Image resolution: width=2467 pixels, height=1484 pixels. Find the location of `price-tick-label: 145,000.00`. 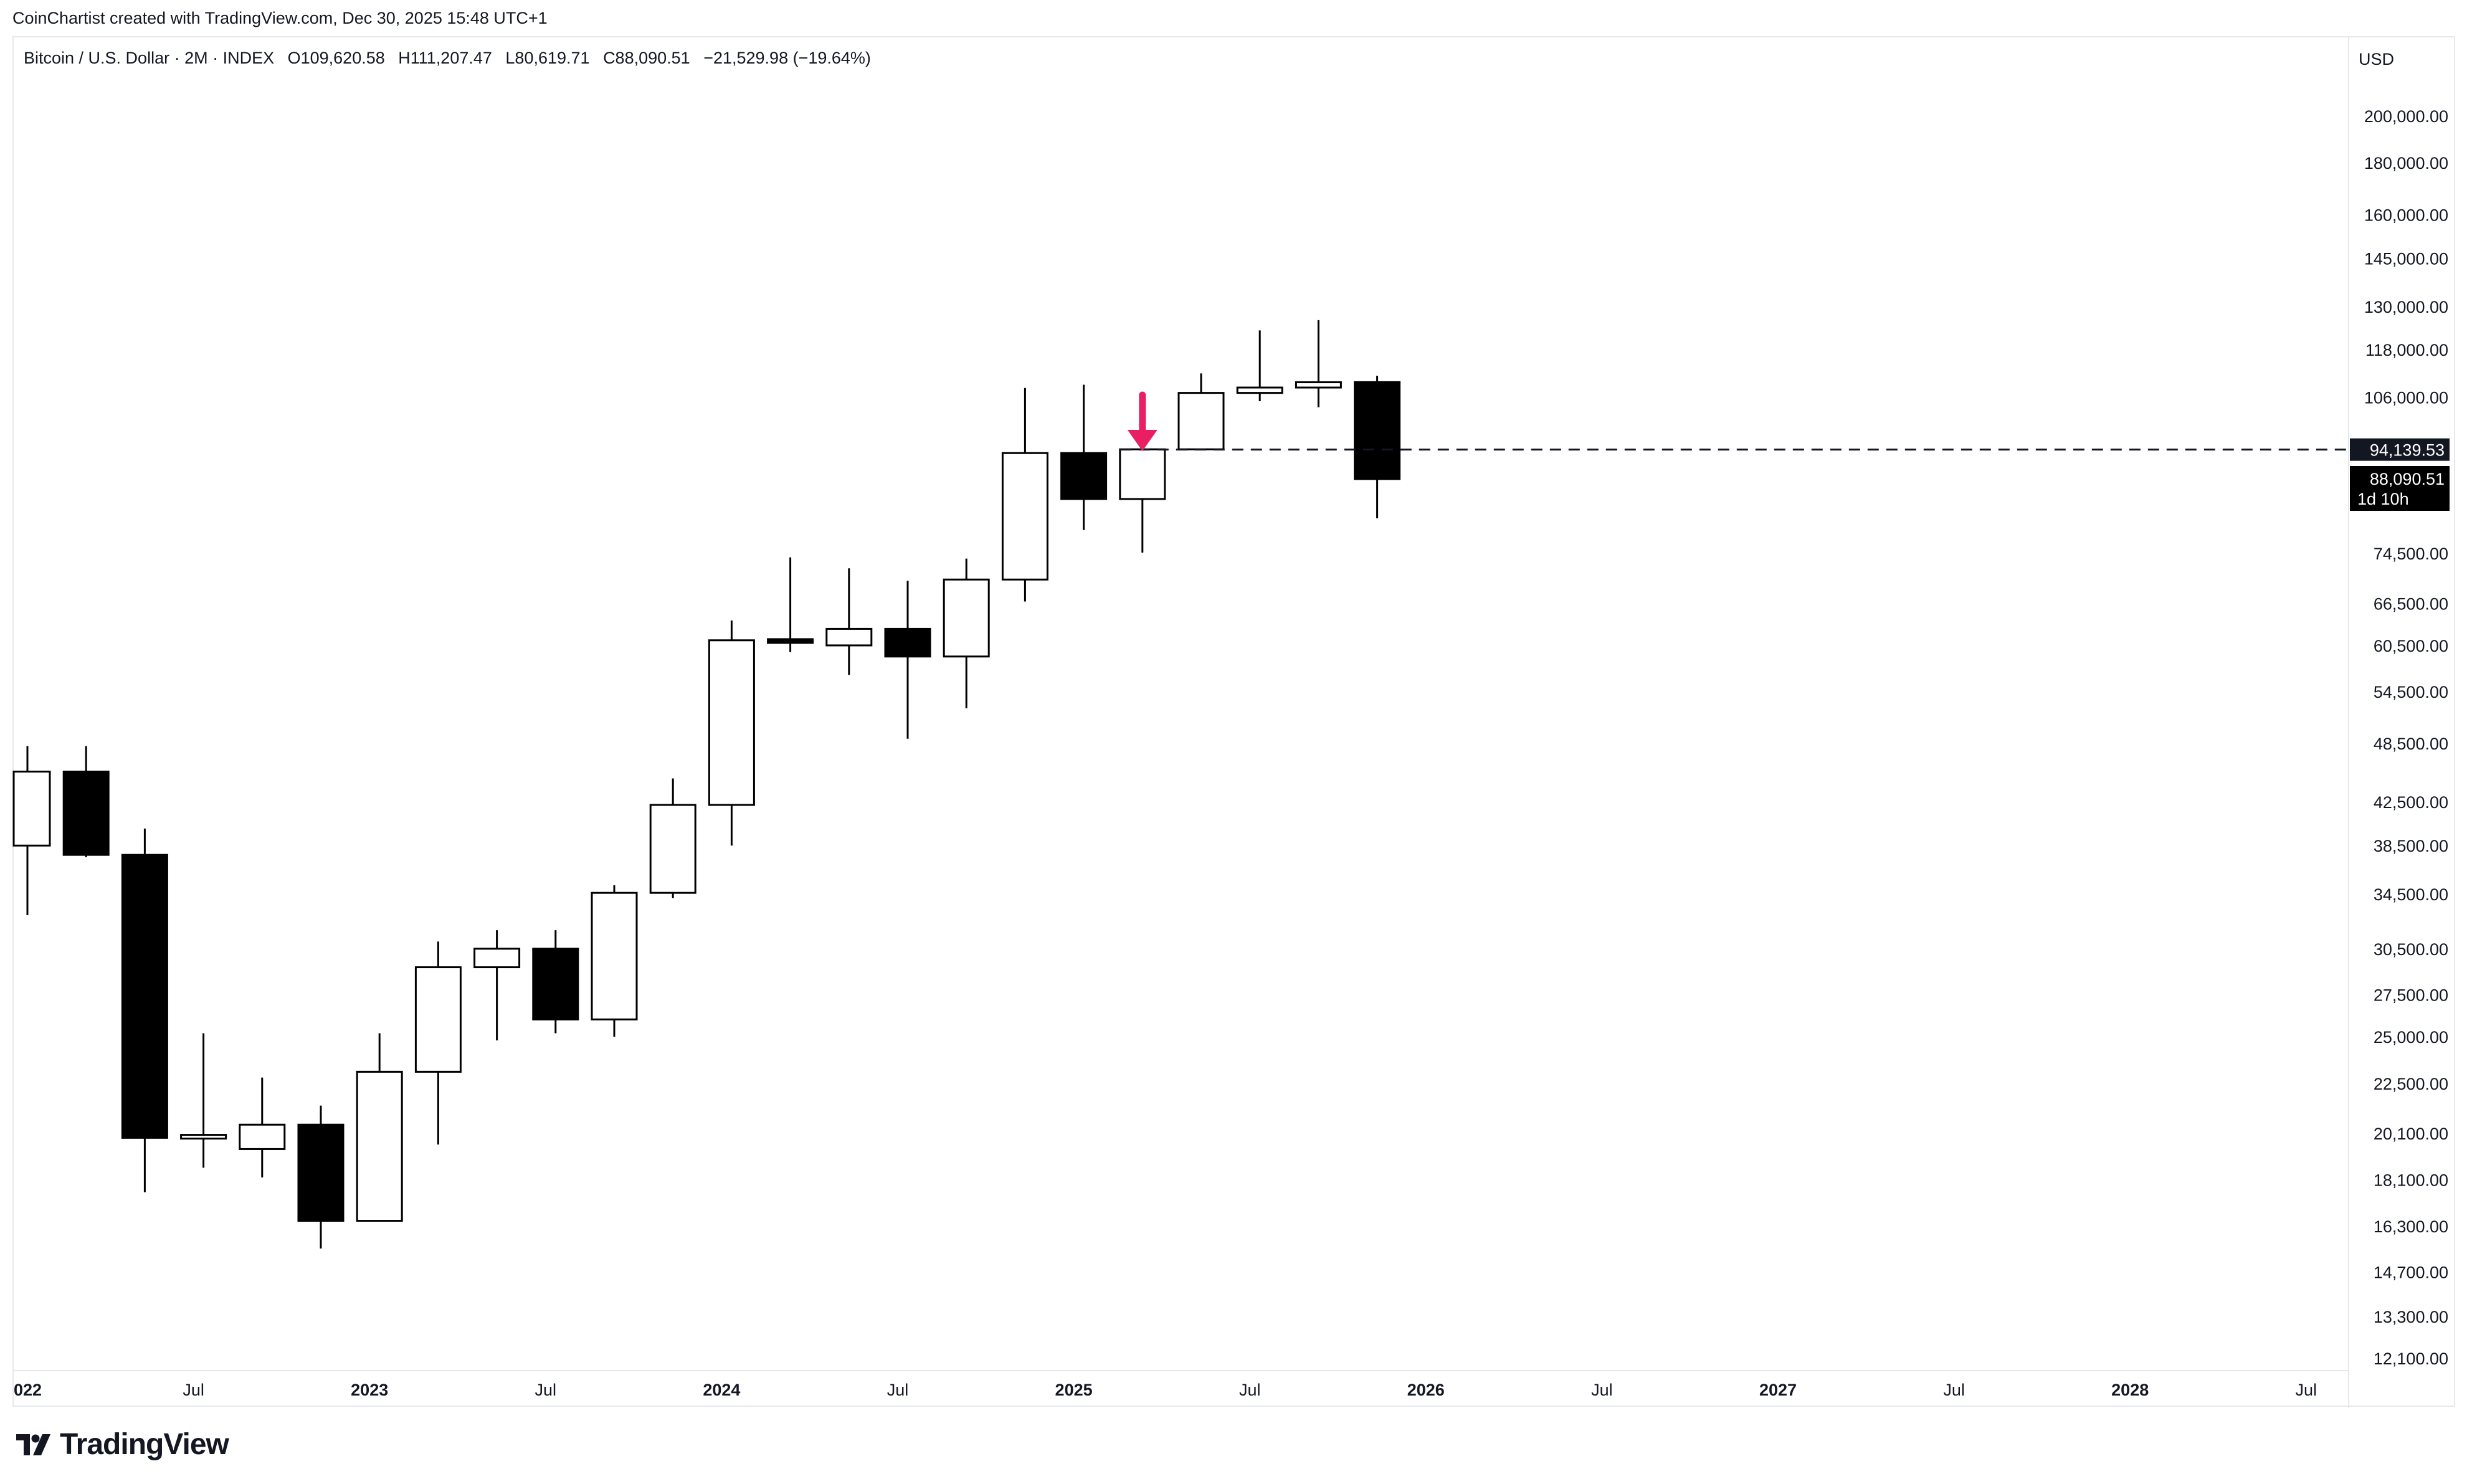

price-tick-label: 145,000.00 is located at coordinates (2406, 259).